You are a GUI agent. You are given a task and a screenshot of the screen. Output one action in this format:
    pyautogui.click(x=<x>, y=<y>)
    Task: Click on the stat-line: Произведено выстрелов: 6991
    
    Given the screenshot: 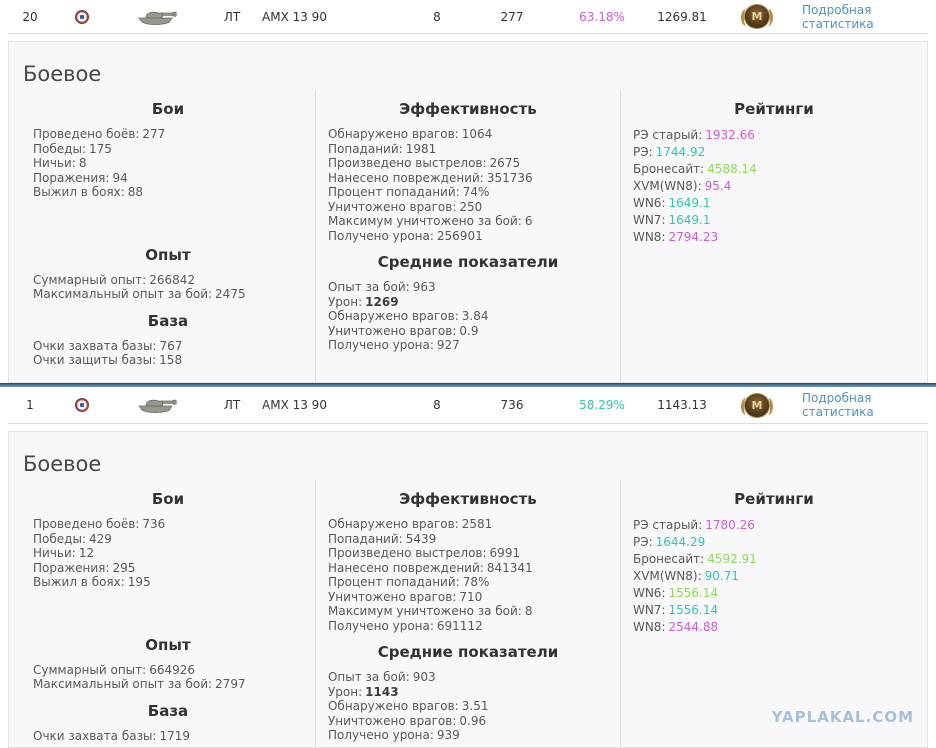 What is the action you would take?
    pyautogui.click(x=468, y=553)
    